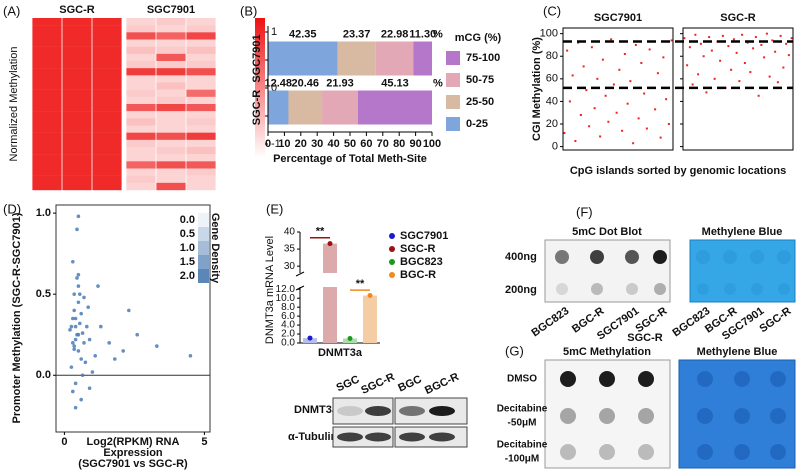 The image size is (800, 470). Describe the element at coordinates (330, 258) in the screenshot. I see `bar` at that location.